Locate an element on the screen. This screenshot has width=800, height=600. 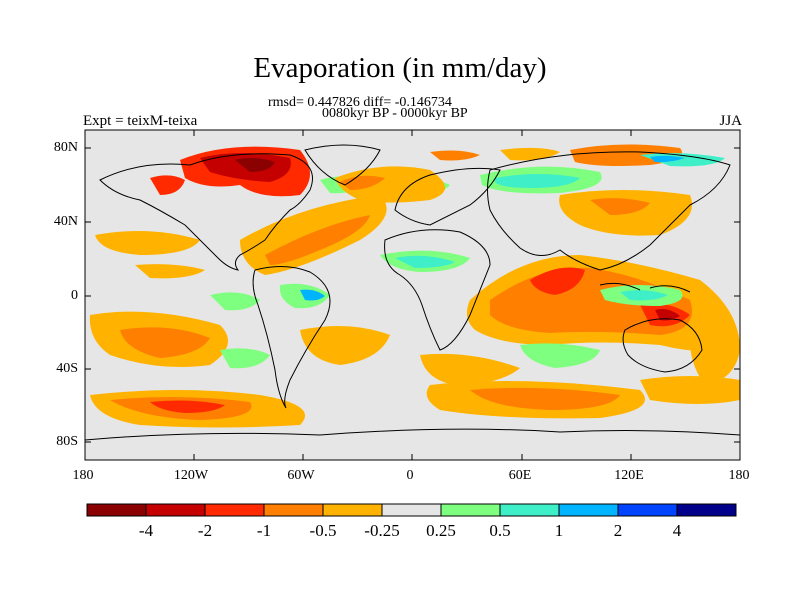
y-tick-label: 0 is located at coordinates (74, 295).